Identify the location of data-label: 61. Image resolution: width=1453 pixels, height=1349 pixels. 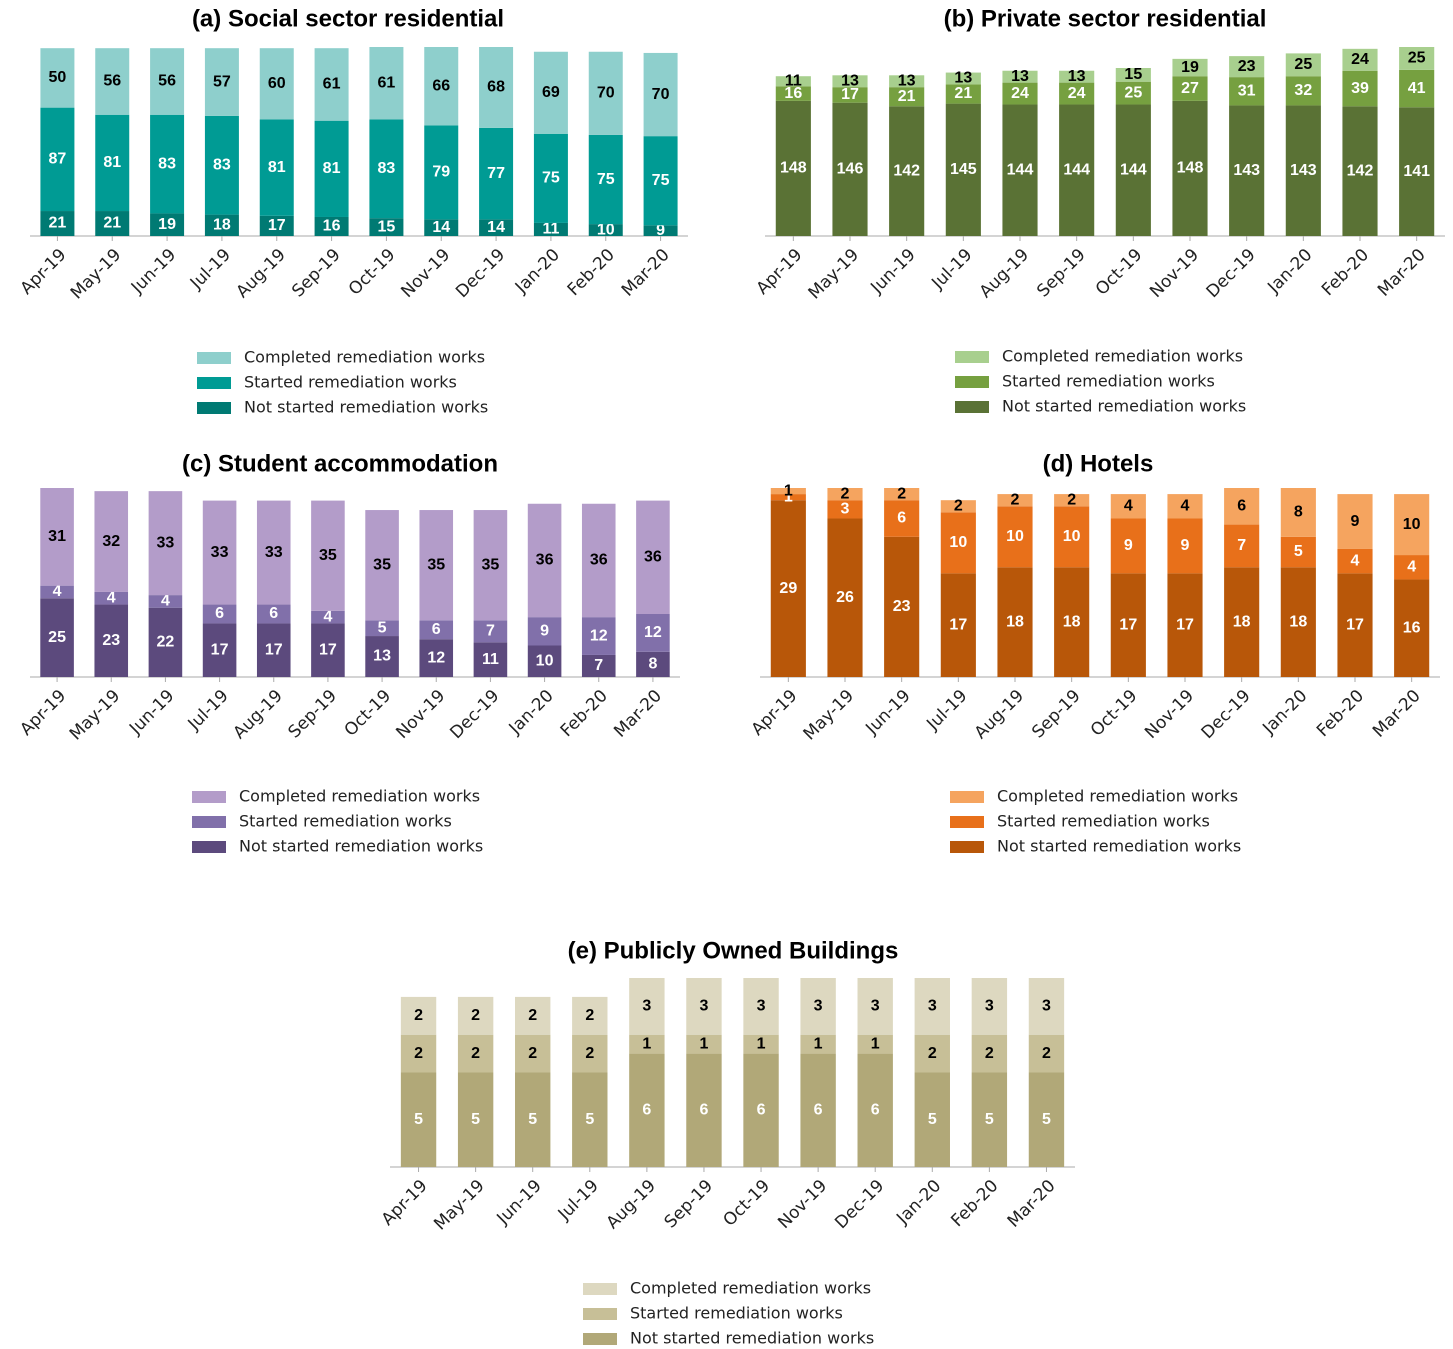
(332, 84).